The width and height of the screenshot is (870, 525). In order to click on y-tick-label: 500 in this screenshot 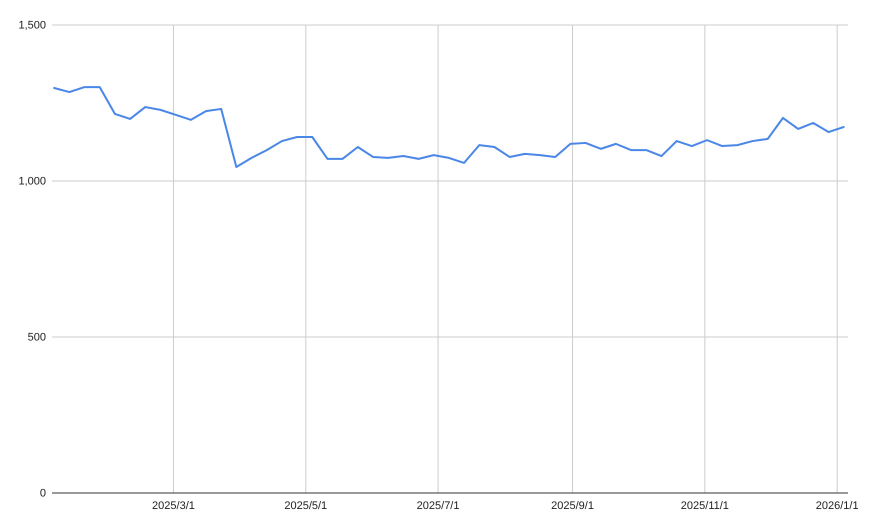, I will do `click(37, 338)`.